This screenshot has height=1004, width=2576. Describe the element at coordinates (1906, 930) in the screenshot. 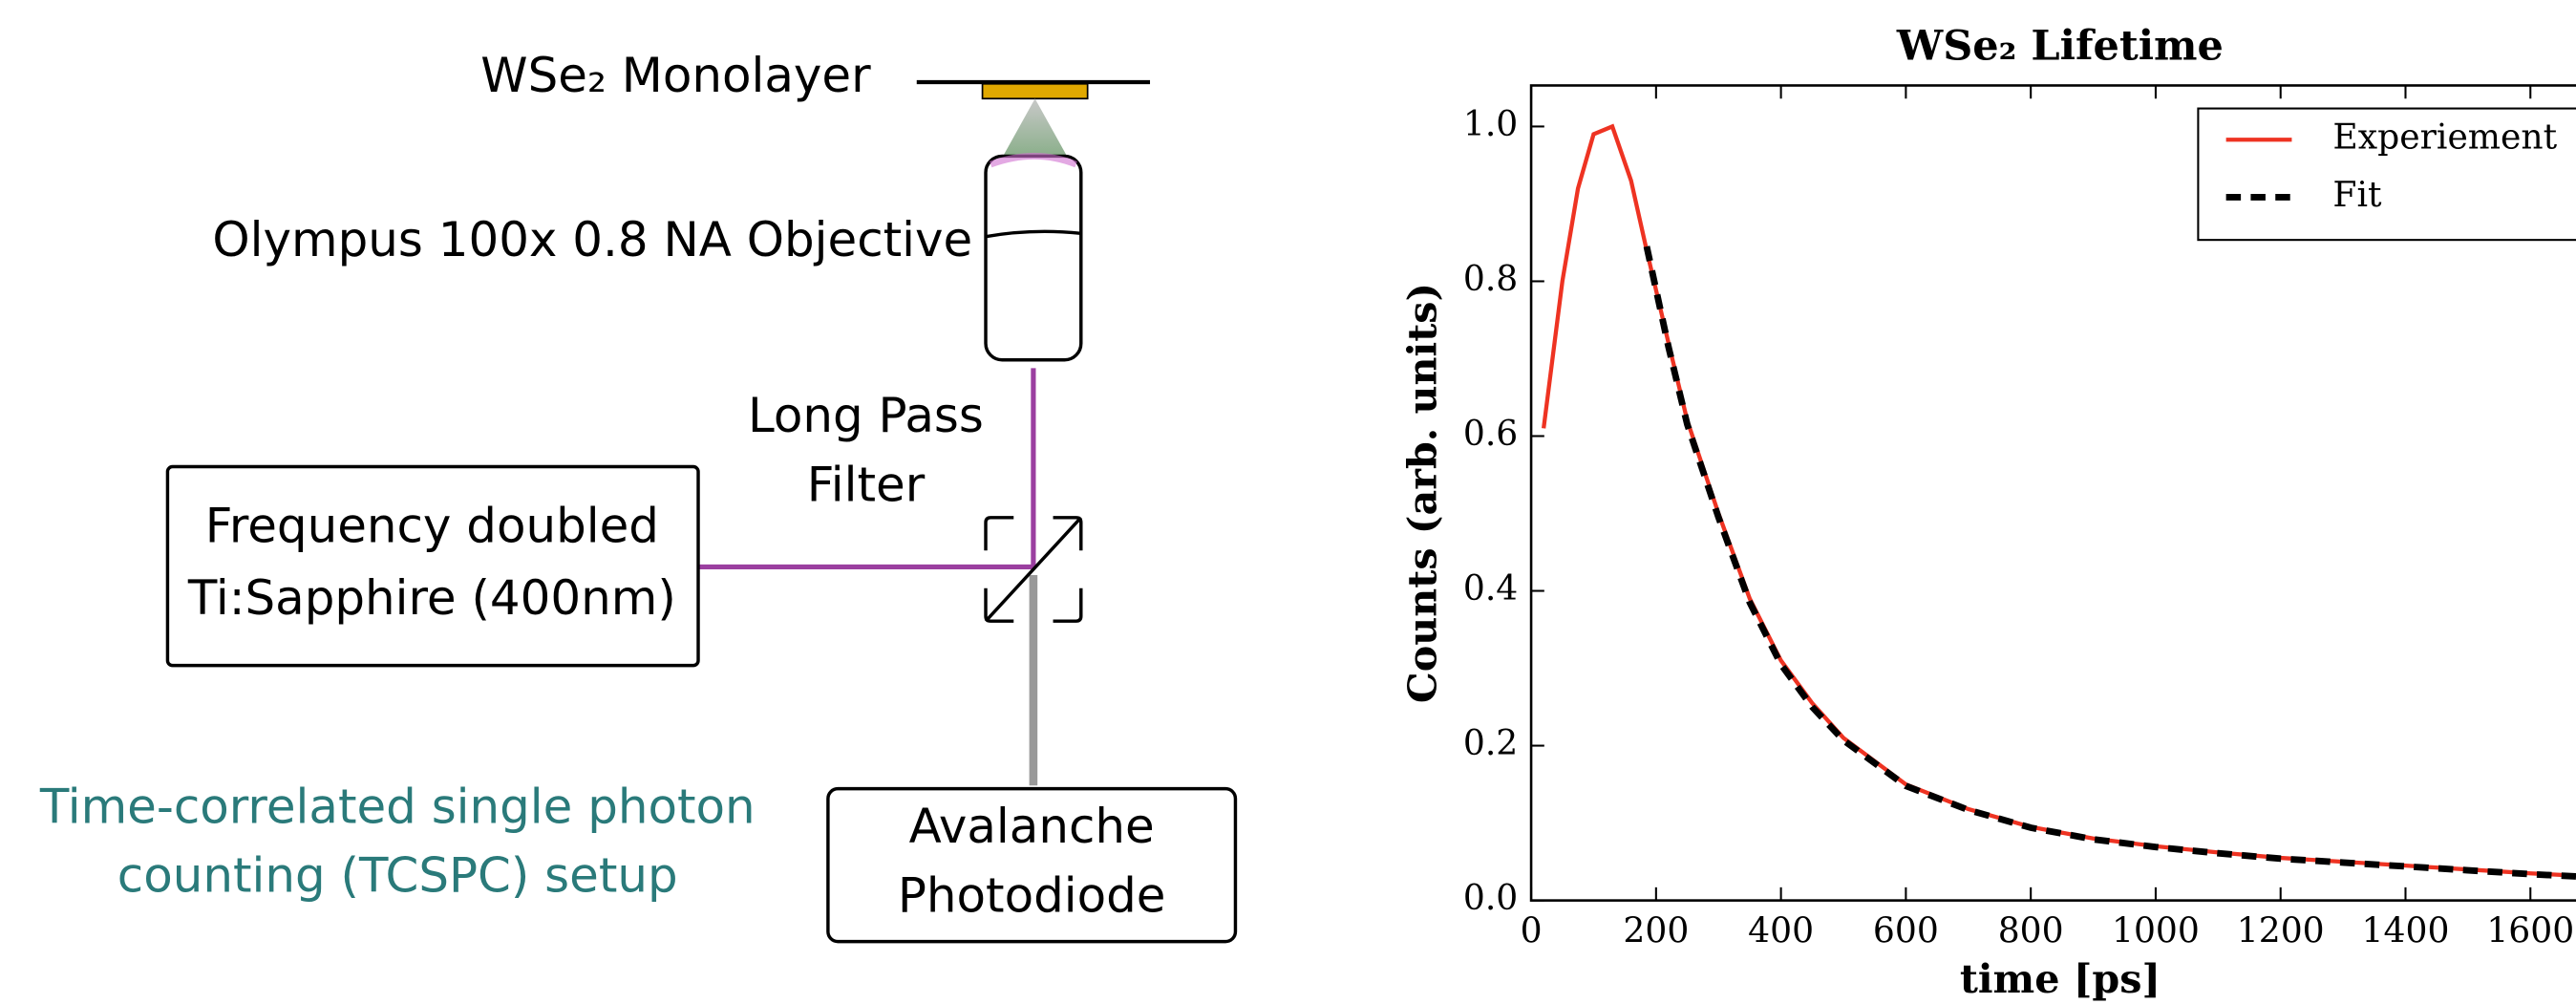

I see `x-tick-label: 600` at that location.